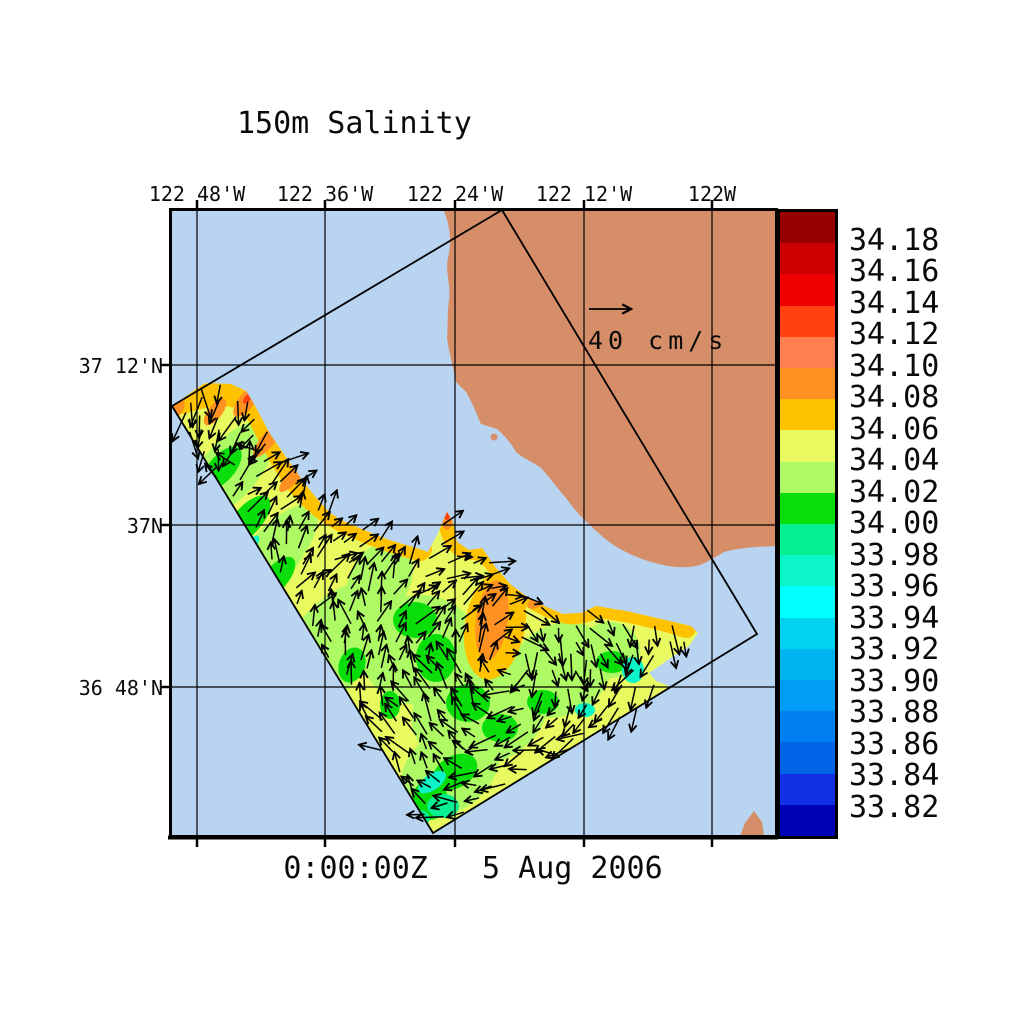 Image resolution: width=1024 pixels, height=1024 pixels. Describe the element at coordinates (894, 649) in the screenshot. I see `colorbar-label-33.92: 33.92` at that location.